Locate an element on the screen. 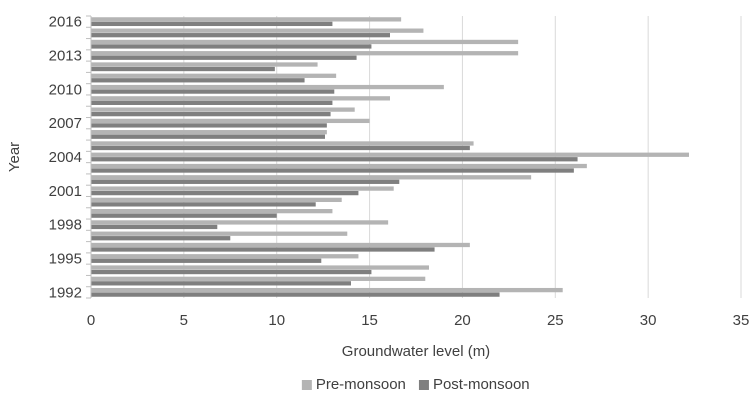 The height and width of the screenshot is (404, 754). bar-post-monsoon-2012 is located at coordinates (183, 69).